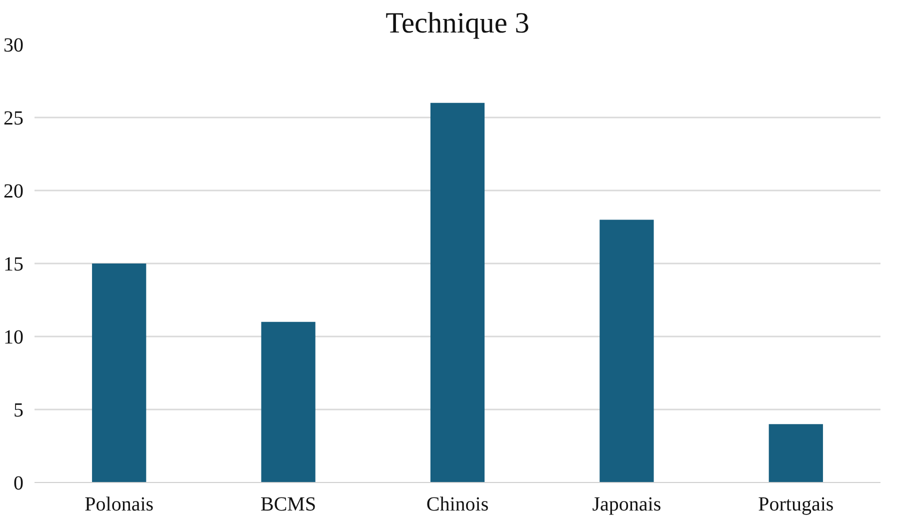 The image size is (906, 523). Describe the element at coordinates (14, 265) in the screenshot. I see `y-tick-label: 15` at that location.